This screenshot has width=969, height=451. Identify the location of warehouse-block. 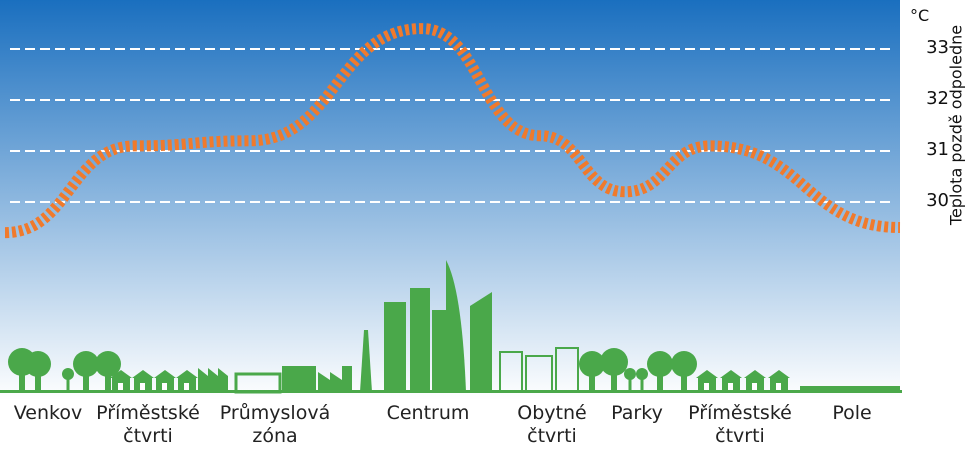
(299, 379).